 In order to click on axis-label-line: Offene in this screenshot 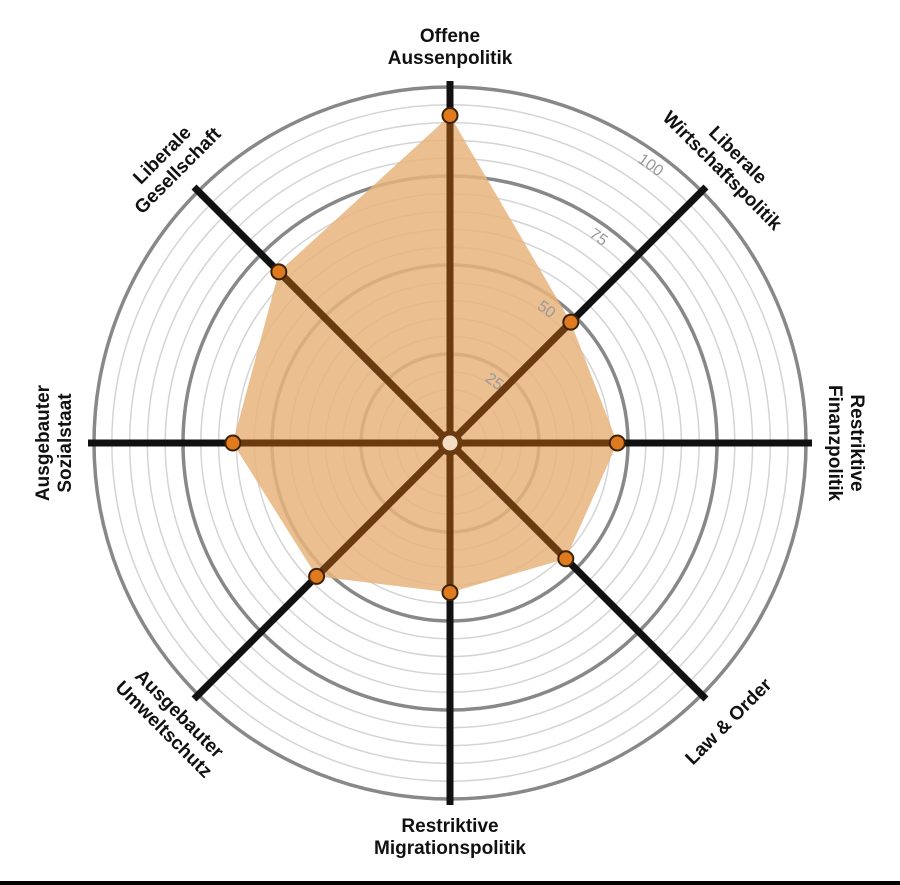, I will do `click(450, 36)`.